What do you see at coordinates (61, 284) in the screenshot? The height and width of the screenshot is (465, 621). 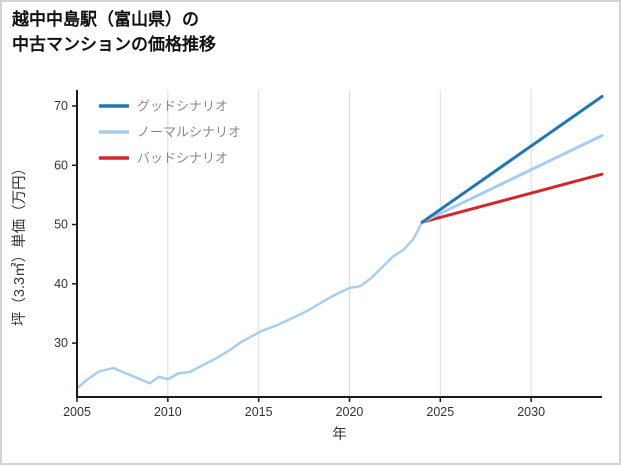 I see `y-tick-label-40: 40` at bounding box center [61, 284].